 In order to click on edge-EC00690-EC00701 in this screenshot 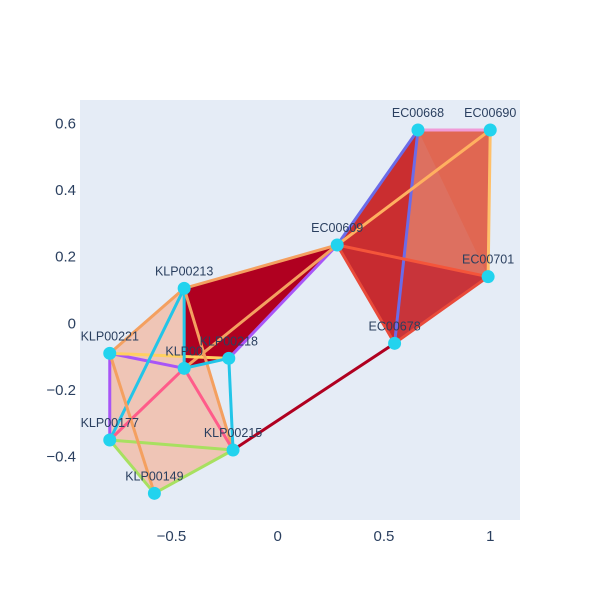, I will do `click(489, 203)`.